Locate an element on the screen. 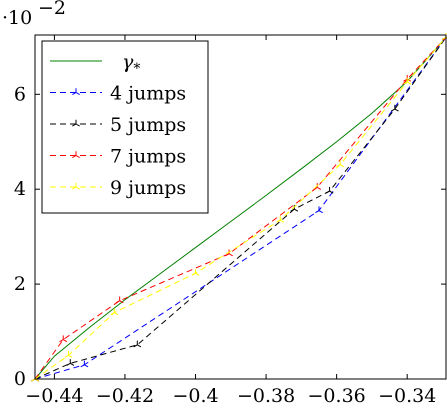 This screenshot has width=447, height=414. svg-text: ·10 is located at coordinates (17, 18).